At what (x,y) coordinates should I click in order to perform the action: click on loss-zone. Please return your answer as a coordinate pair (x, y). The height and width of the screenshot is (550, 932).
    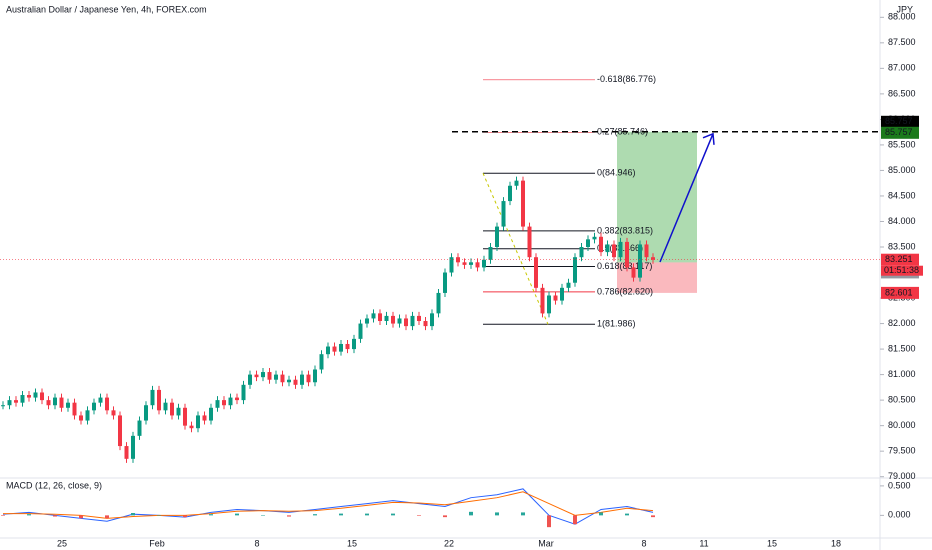
    Looking at the image, I should click on (657, 277).